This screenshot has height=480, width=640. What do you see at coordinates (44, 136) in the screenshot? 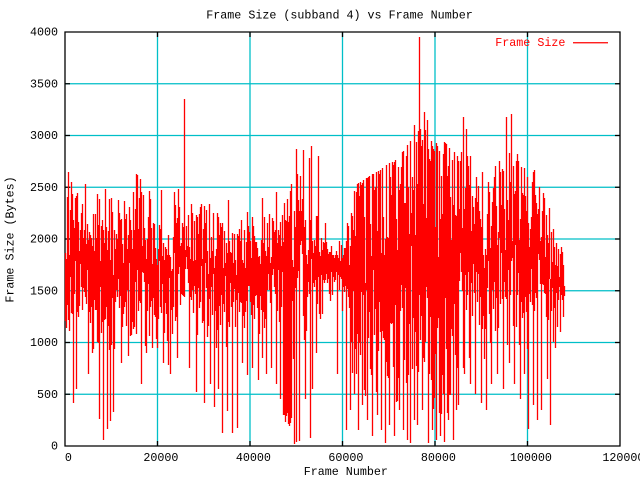
I see `svg-text: 3000` at bounding box center [44, 136].